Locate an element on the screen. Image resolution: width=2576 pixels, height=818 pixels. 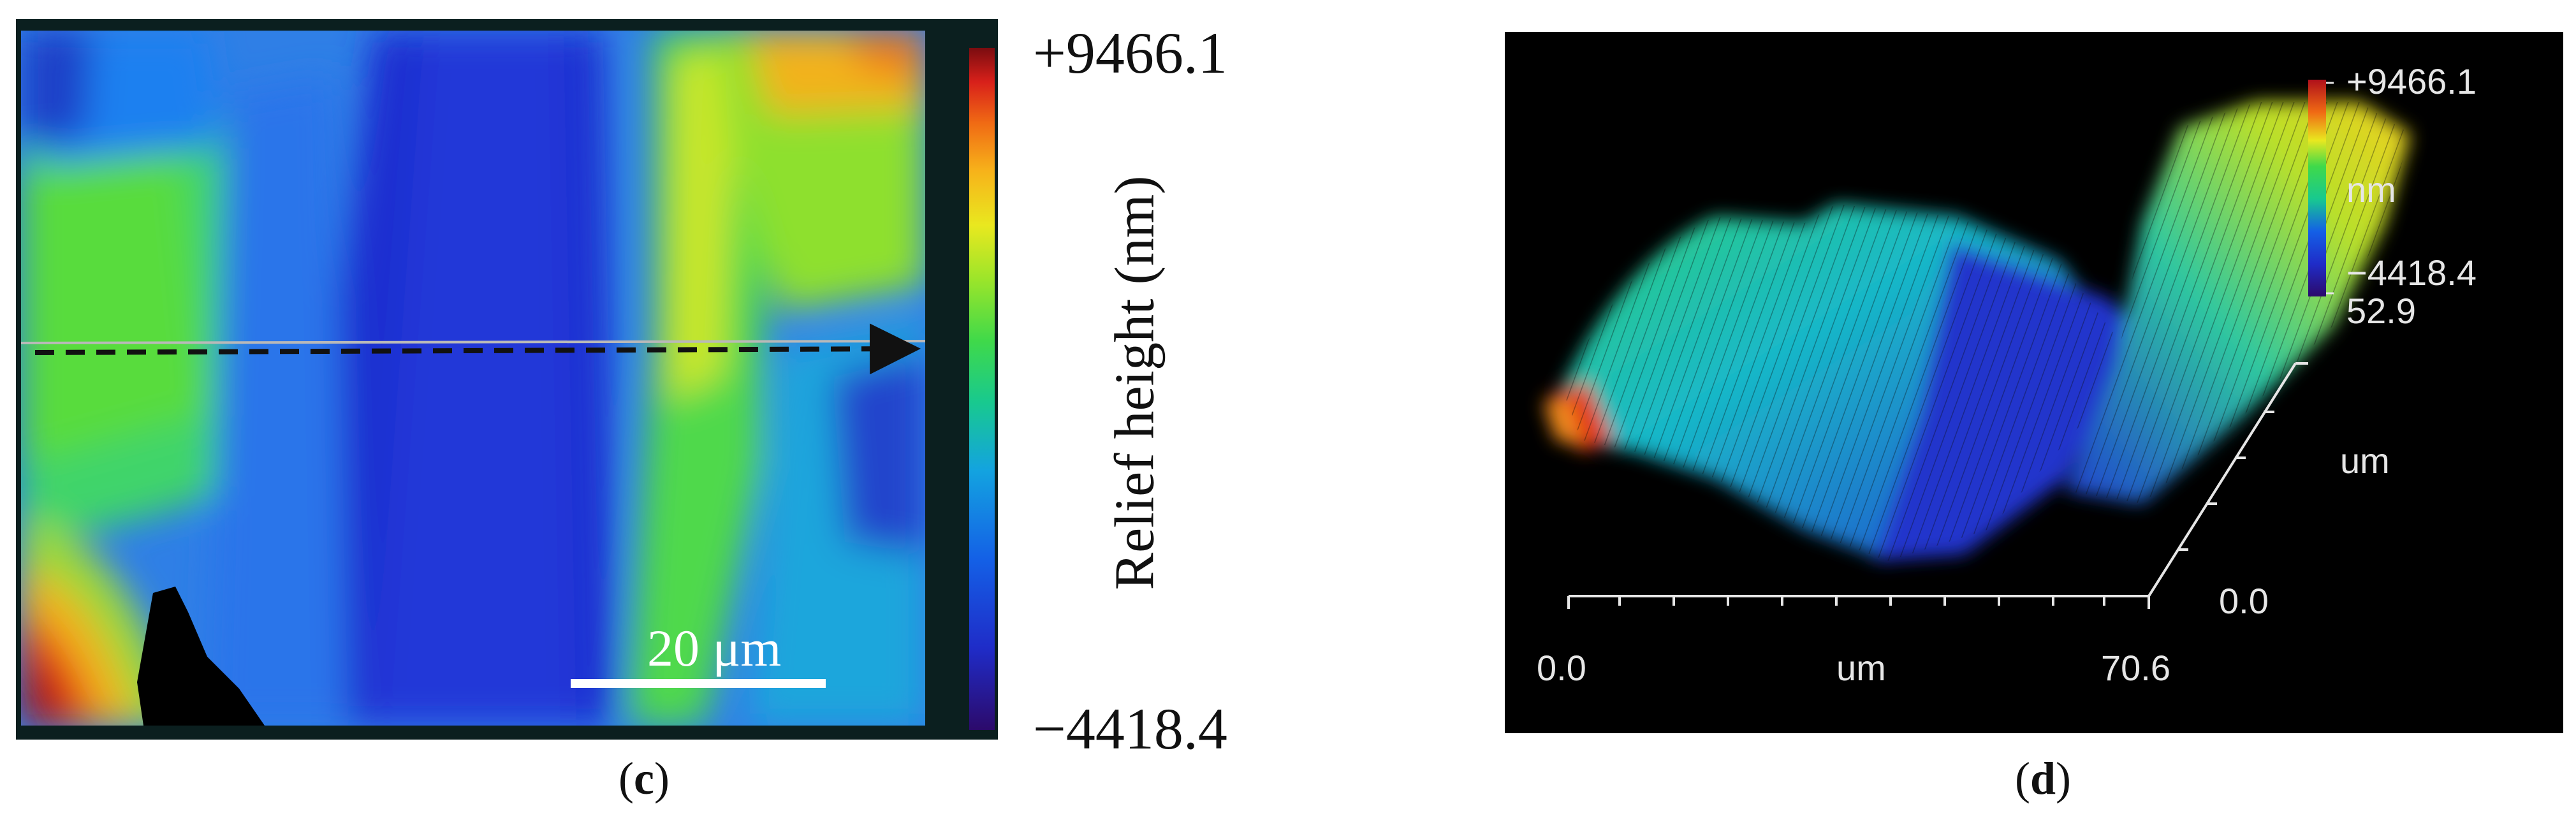
panel-c-profile-arrow is located at coordinates (477, 349).